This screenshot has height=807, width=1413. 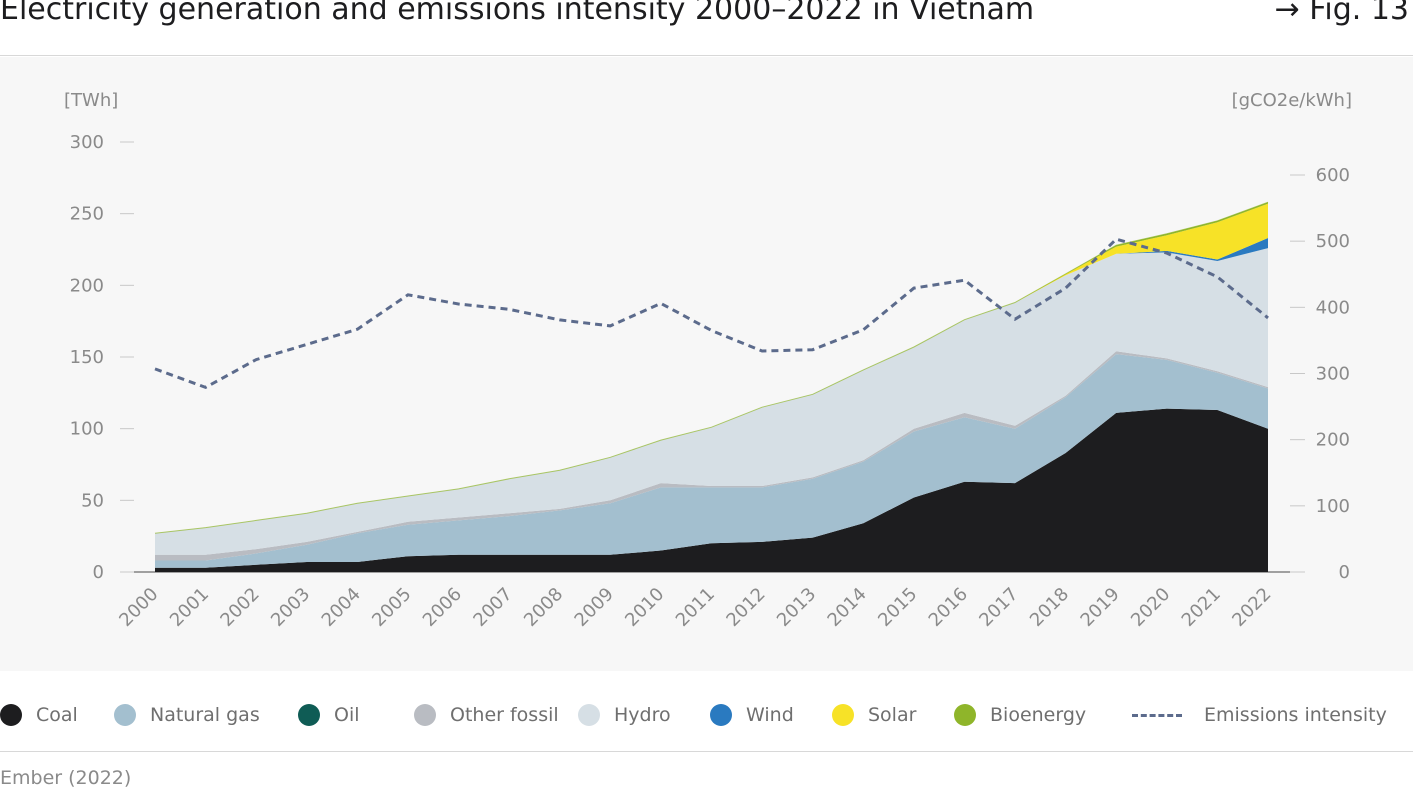 I want to click on top-divider, so click(x=706, y=55).